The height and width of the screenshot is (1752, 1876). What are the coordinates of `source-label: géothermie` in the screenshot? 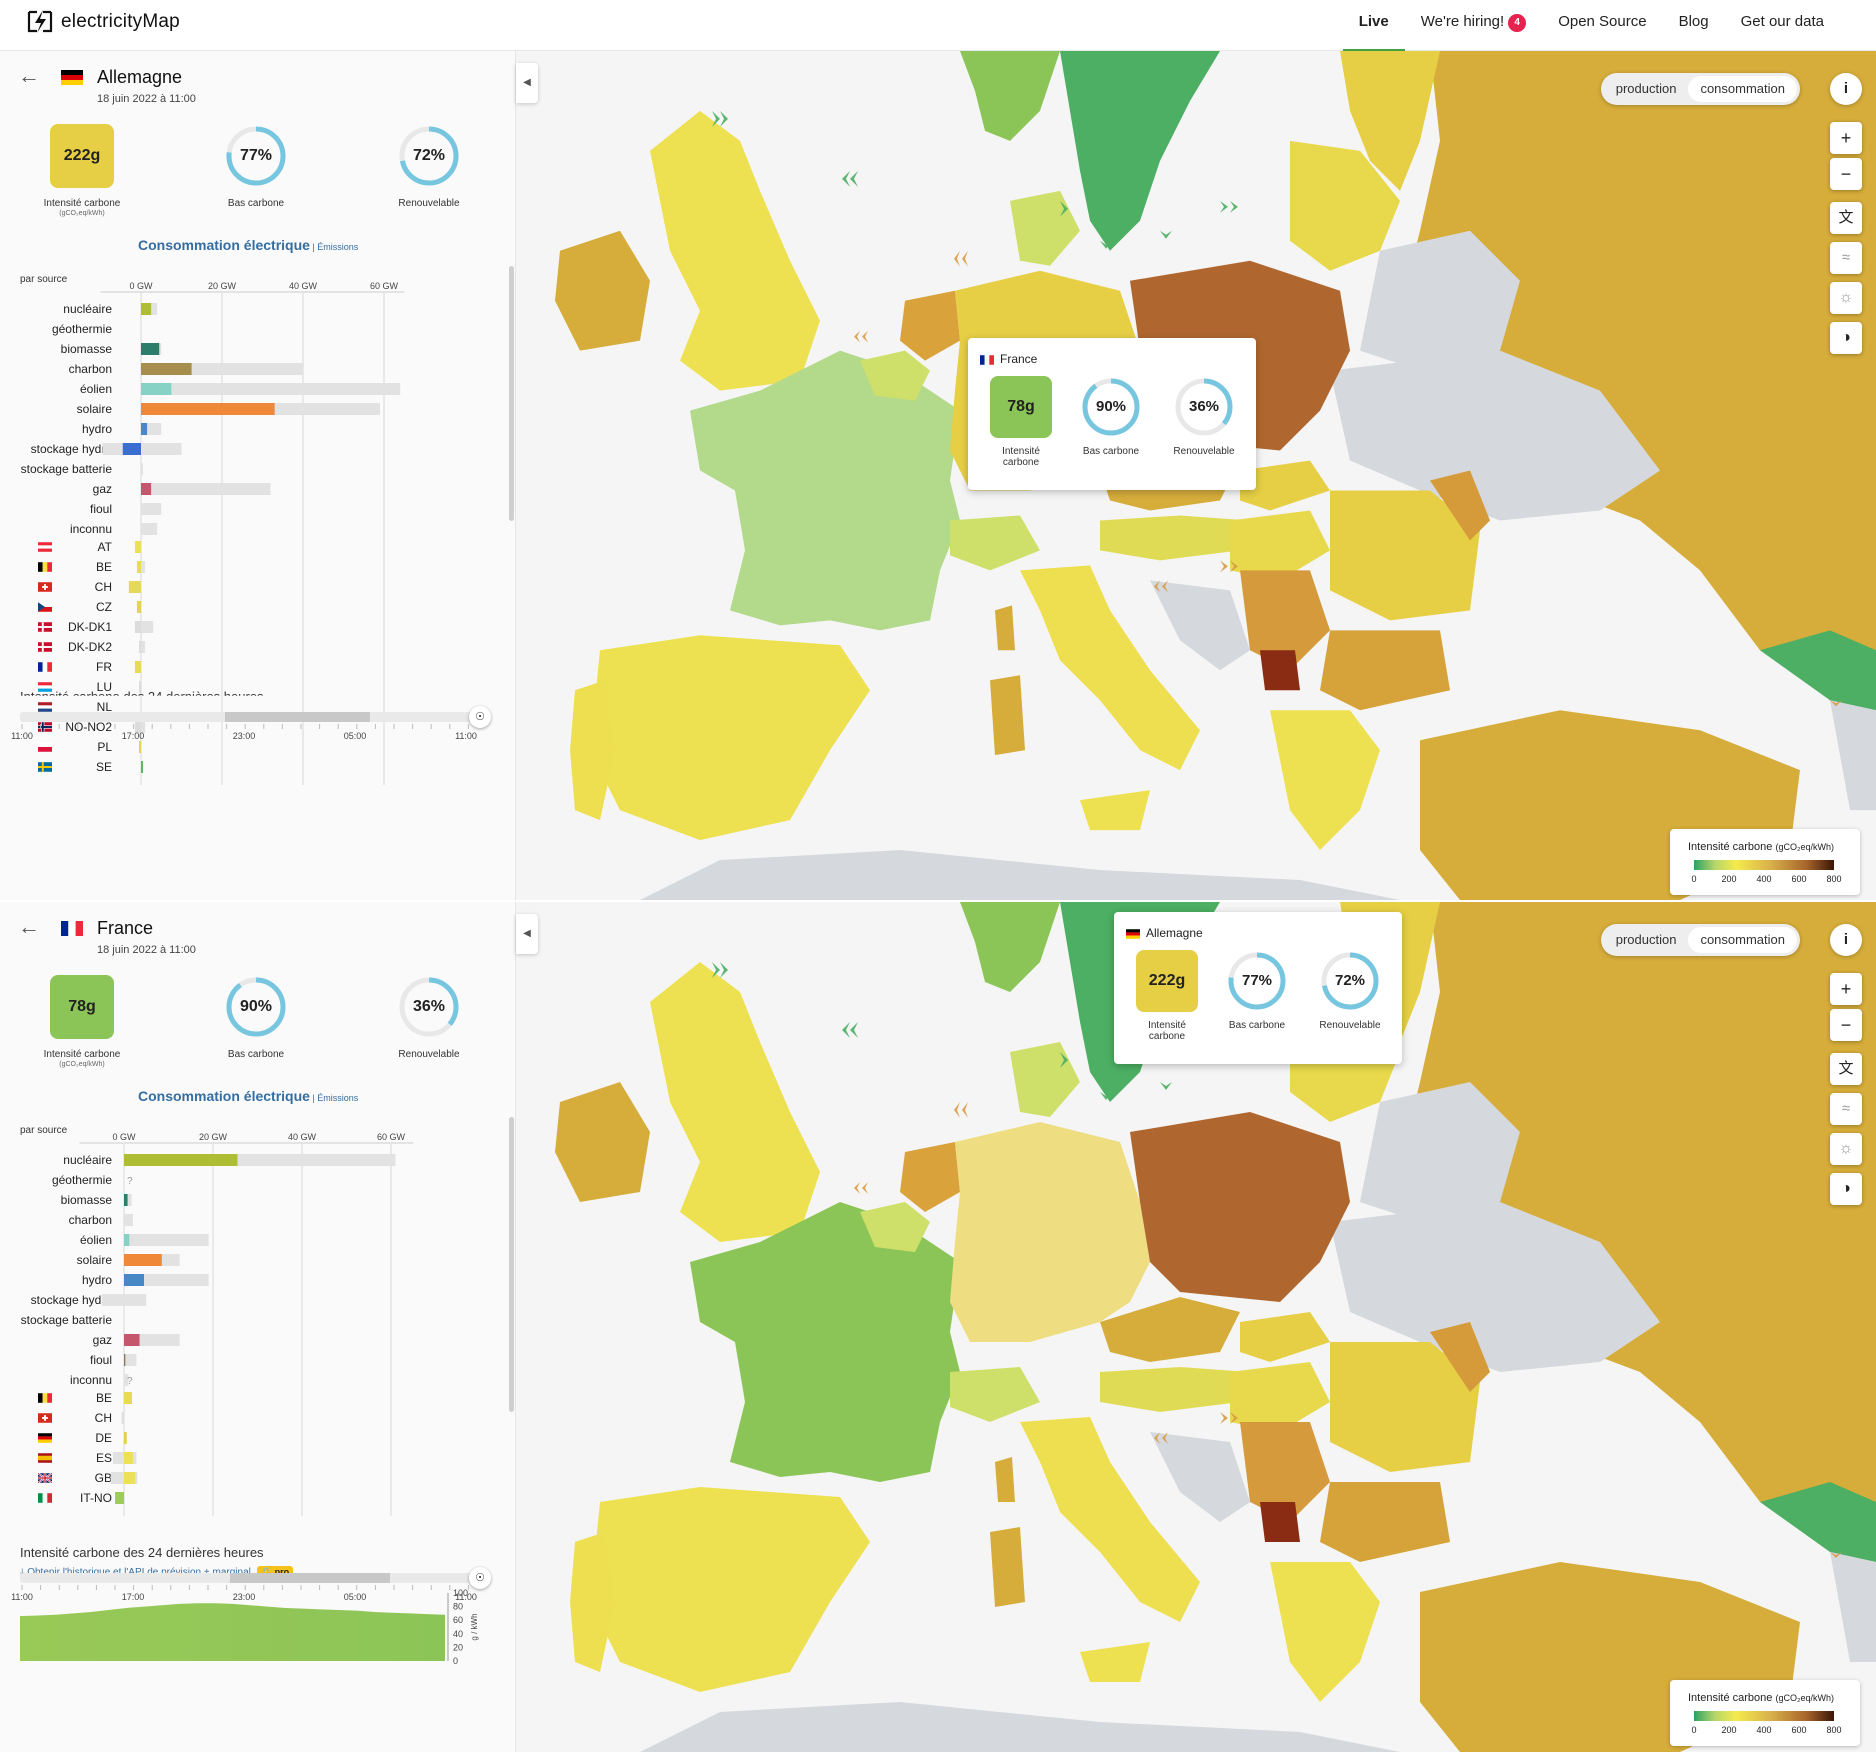 It's located at (82, 1180).